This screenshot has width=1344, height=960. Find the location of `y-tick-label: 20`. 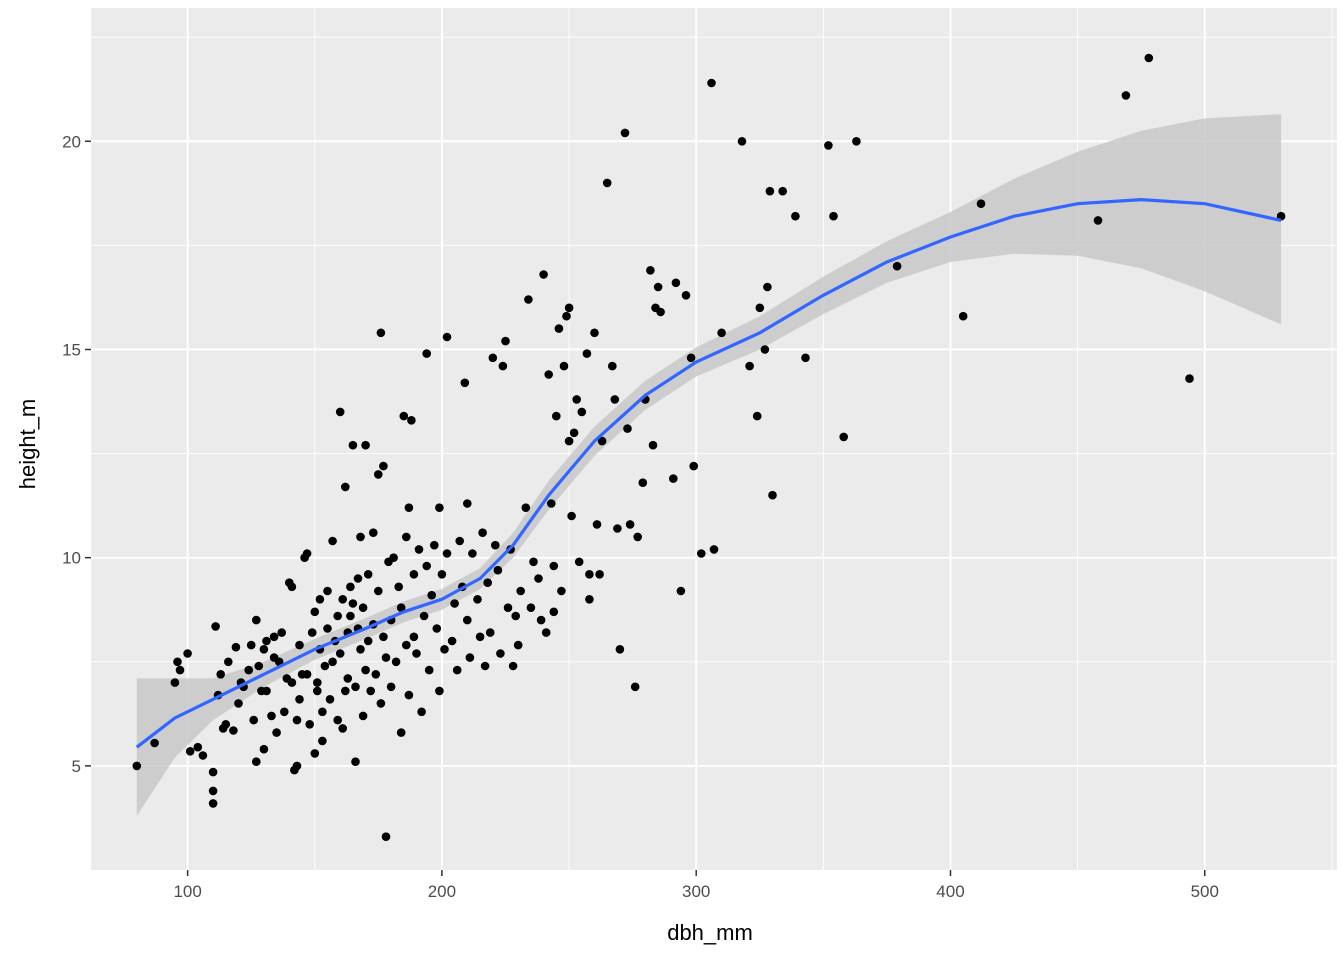

y-tick-label: 20 is located at coordinates (71, 141).